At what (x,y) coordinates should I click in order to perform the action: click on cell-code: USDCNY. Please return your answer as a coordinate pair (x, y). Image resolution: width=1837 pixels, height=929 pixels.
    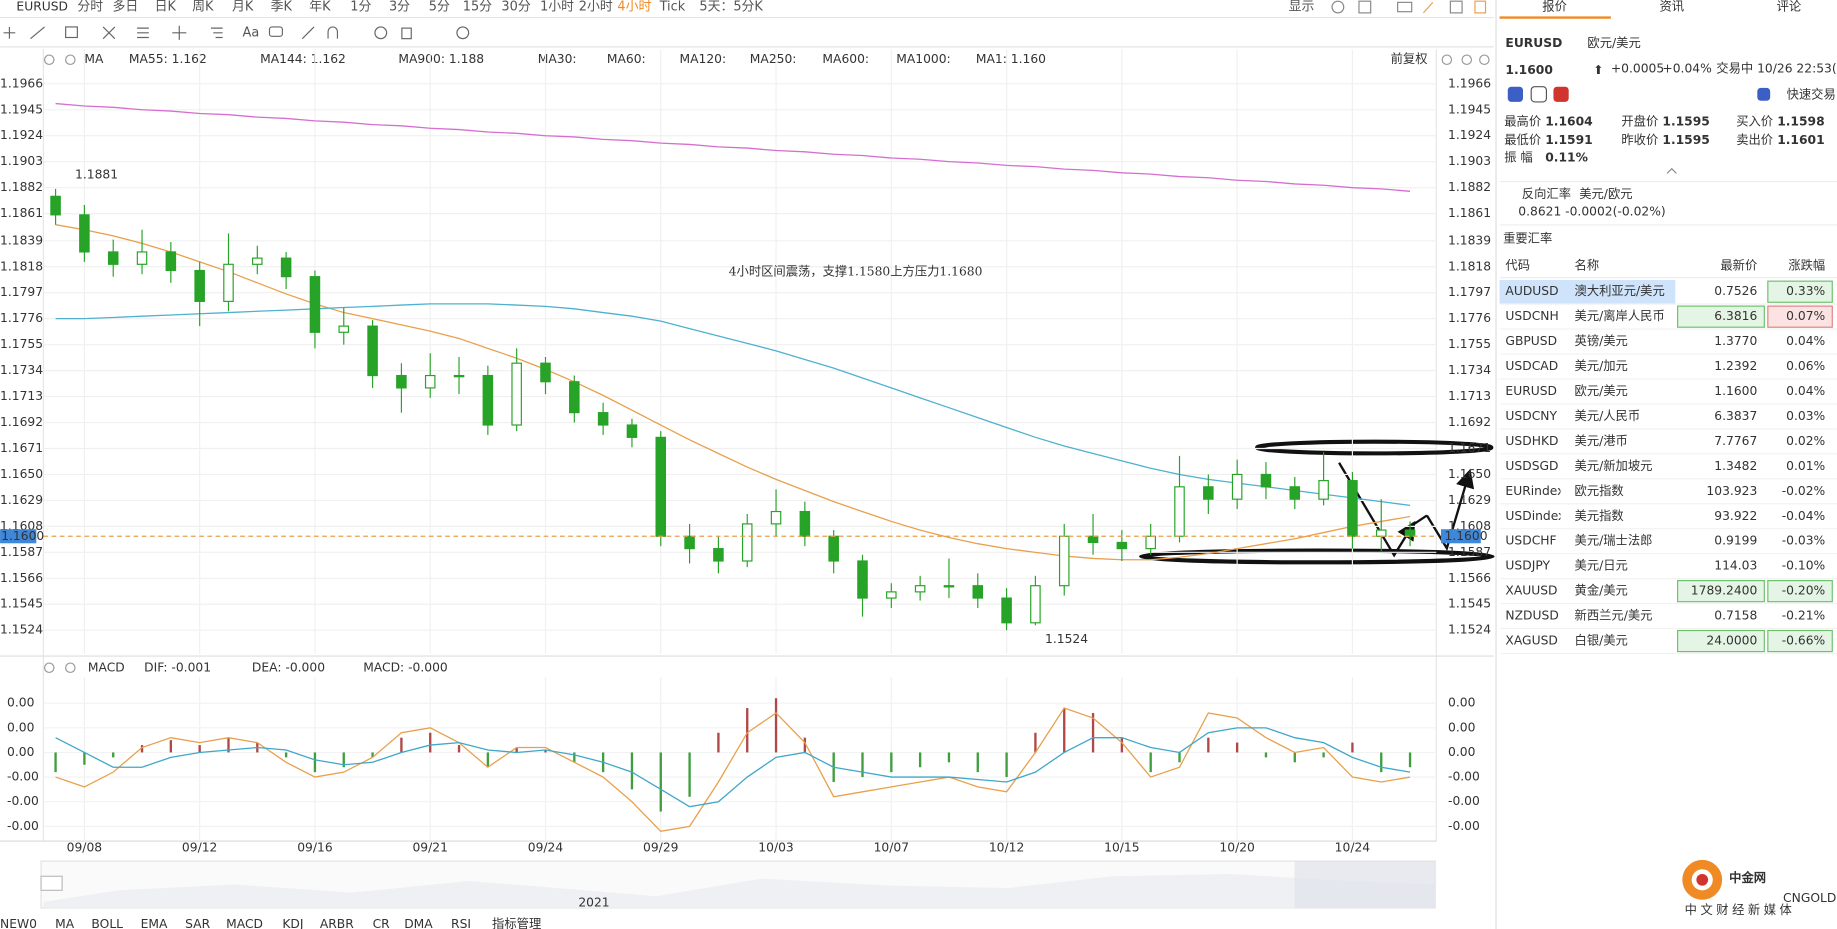
    Looking at the image, I should click on (1531, 416).